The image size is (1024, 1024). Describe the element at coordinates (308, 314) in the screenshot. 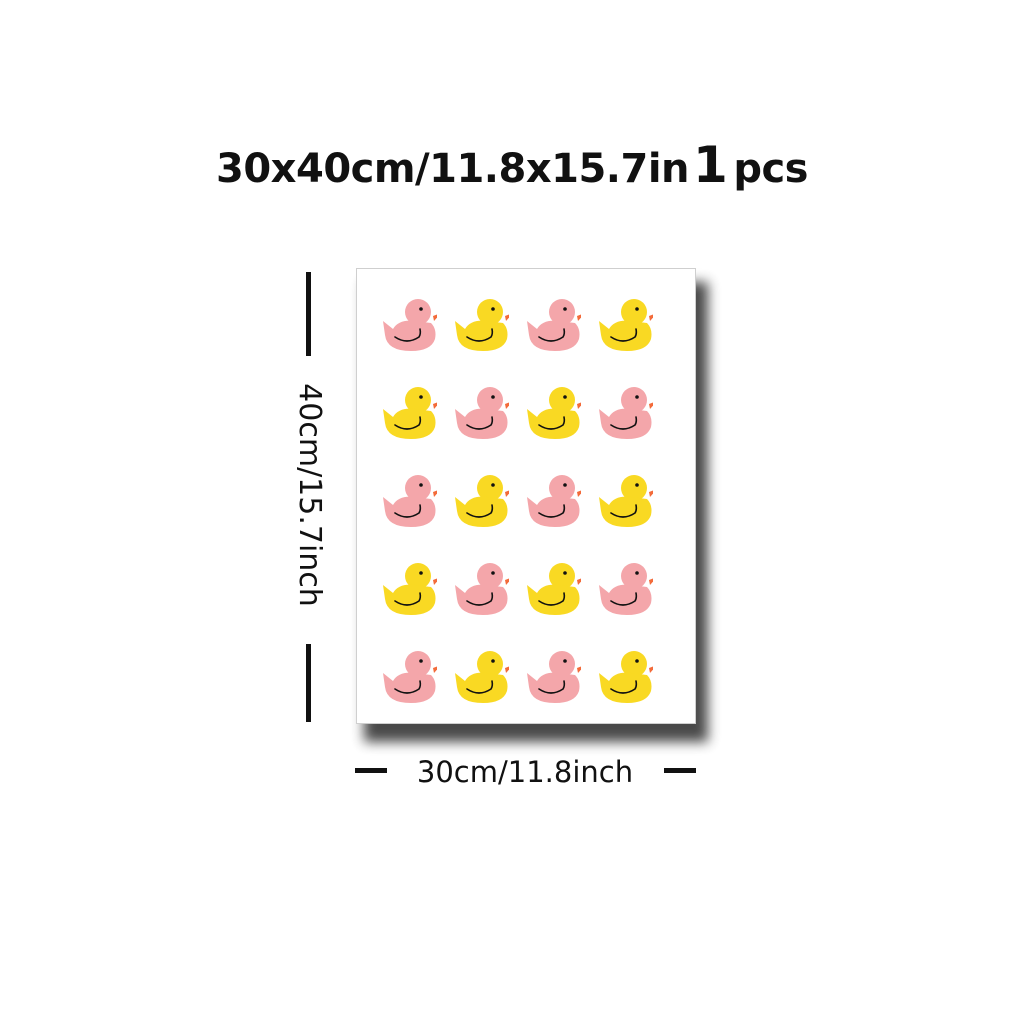

I see `height-dimension-line-top` at that location.